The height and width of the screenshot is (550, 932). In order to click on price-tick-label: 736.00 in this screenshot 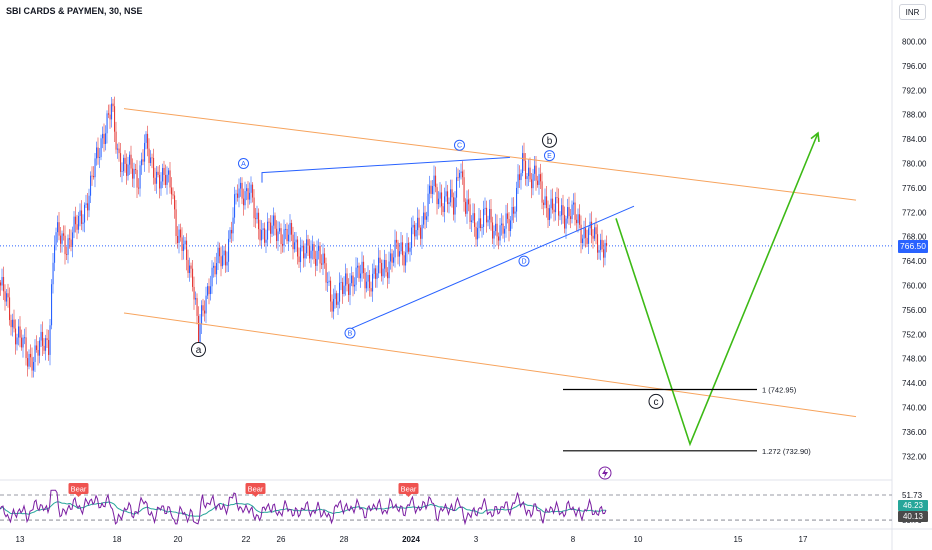, I will do `click(914, 432)`.